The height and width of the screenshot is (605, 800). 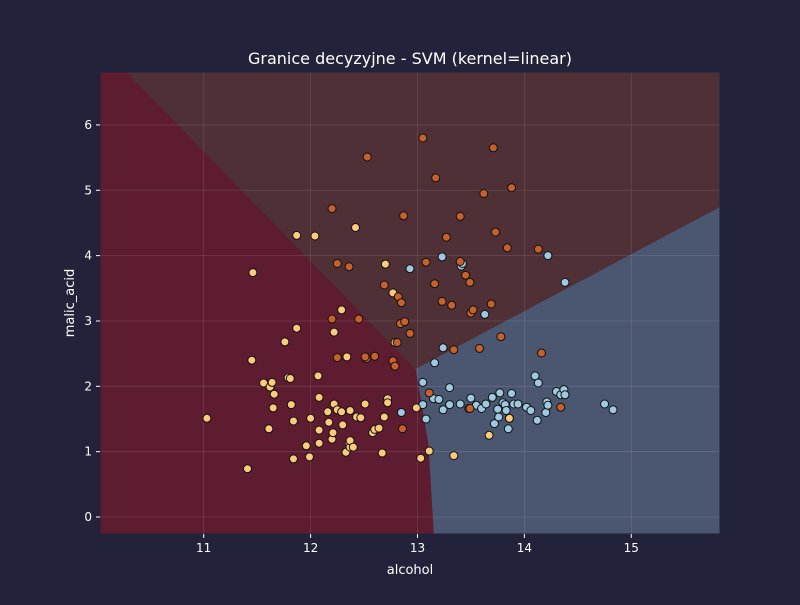 I want to click on y-tick-label: 3, so click(x=88, y=321).